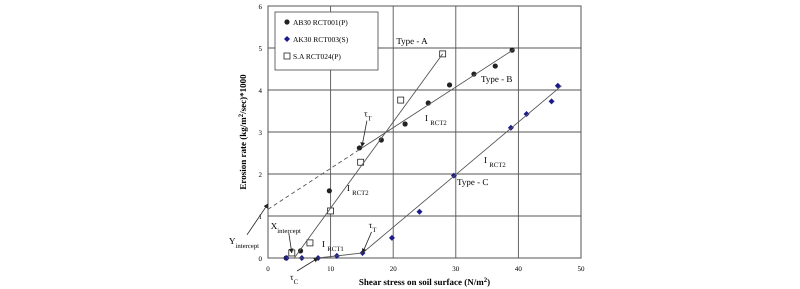 The image size is (800, 289). What do you see at coordinates (472, 182) in the screenshot?
I see `annotation: Type - C` at bounding box center [472, 182].